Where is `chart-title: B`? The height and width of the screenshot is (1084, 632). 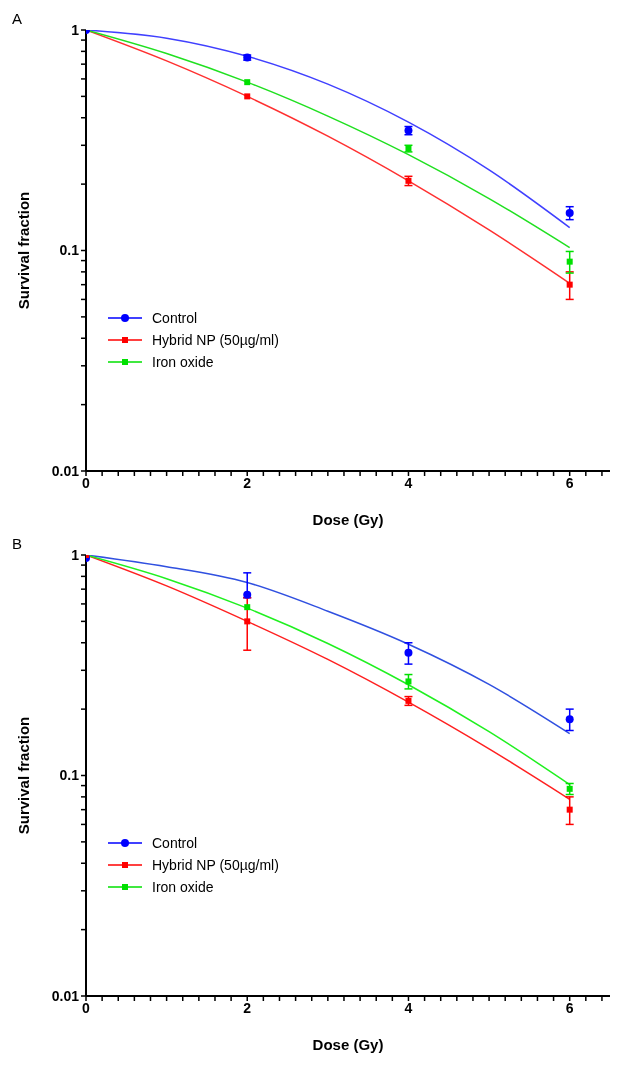 chart-title: B is located at coordinates (17, 543).